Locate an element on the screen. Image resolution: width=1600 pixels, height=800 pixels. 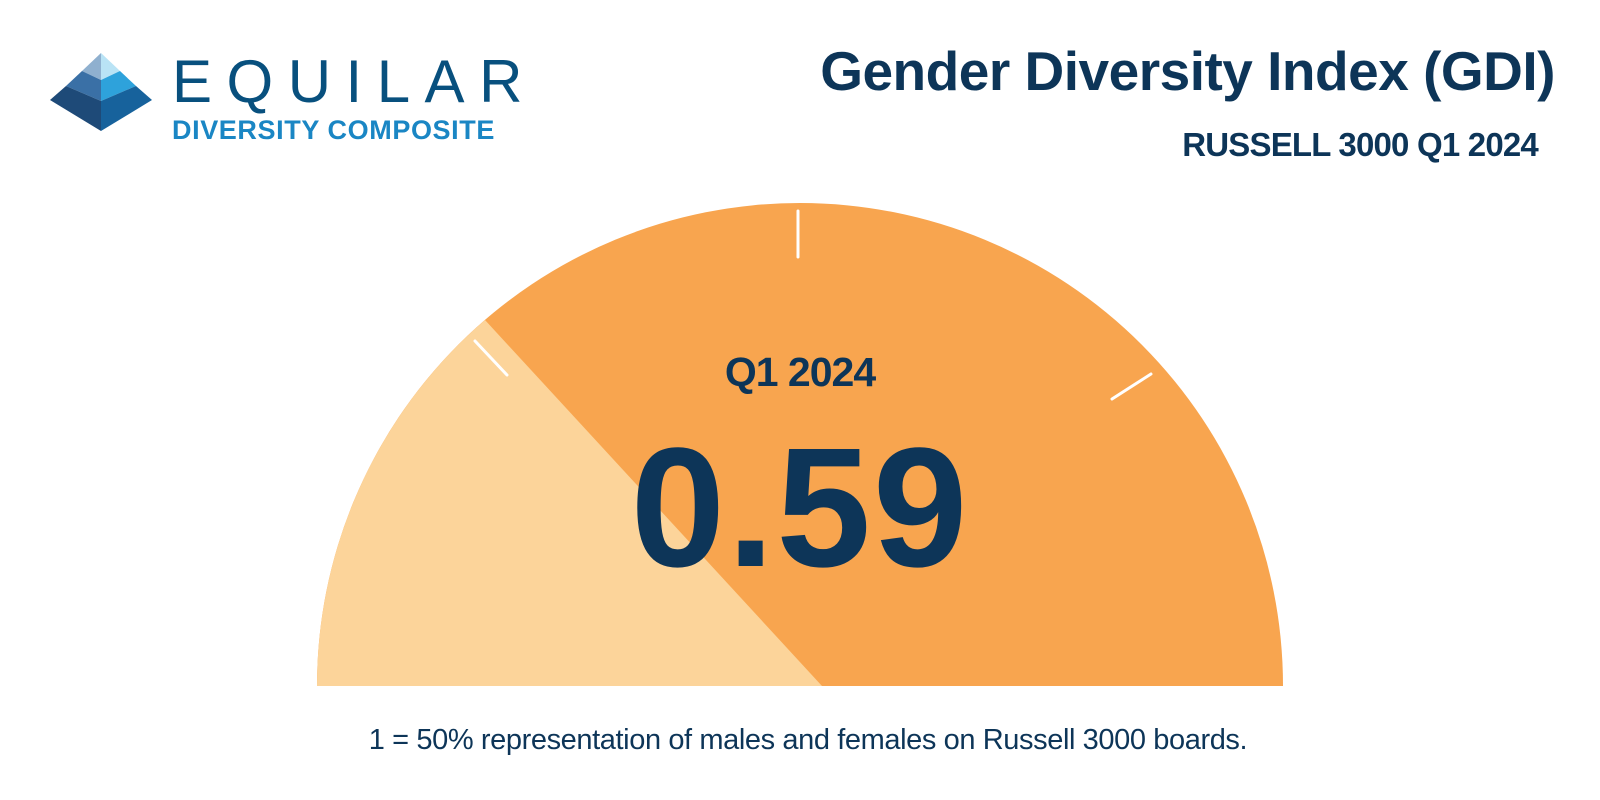
gauge-tick-left is located at coordinates (491, 358).